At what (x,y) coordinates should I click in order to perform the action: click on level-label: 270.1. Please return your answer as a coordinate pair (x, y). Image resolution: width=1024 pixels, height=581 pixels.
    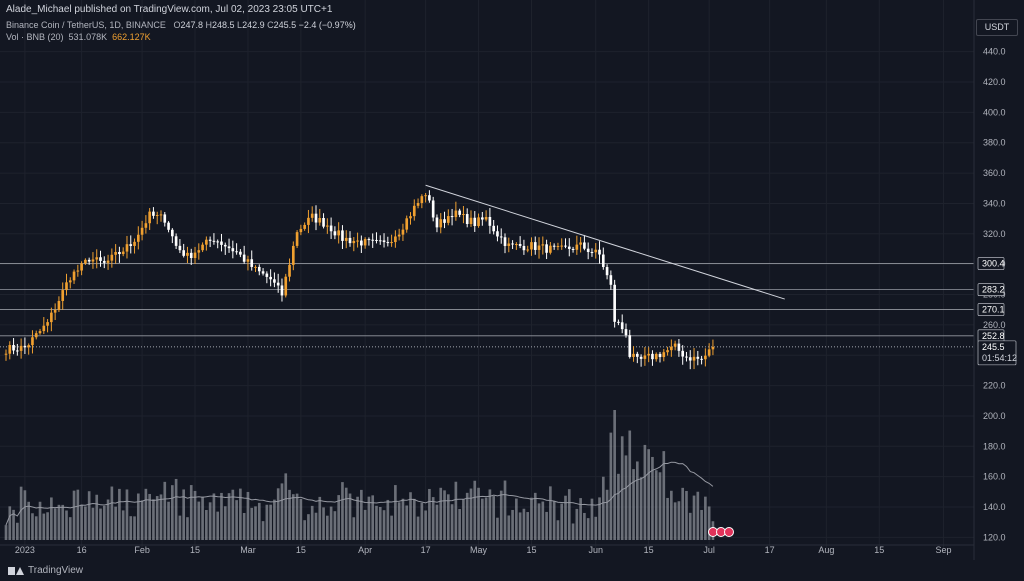
    Looking at the image, I should click on (993, 310).